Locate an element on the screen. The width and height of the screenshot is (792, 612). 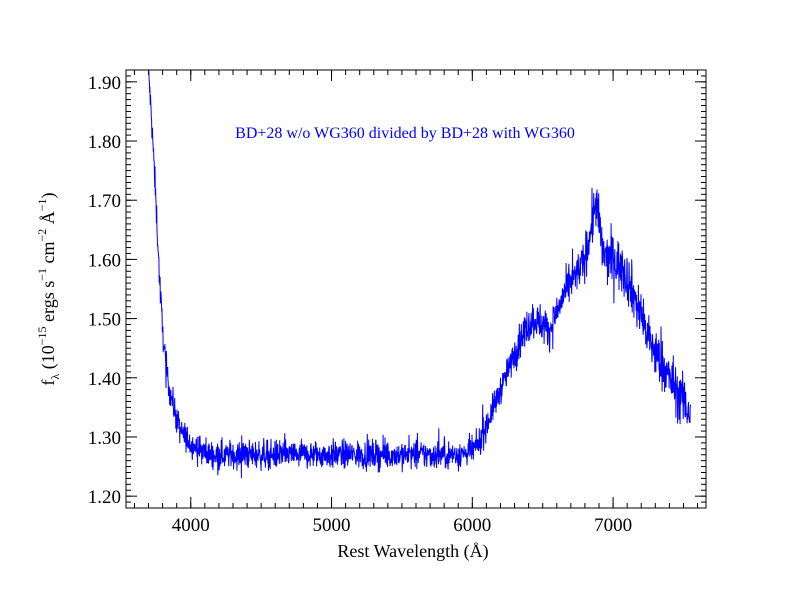
y-tick-label: 1.80 is located at coordinates (104, 142).